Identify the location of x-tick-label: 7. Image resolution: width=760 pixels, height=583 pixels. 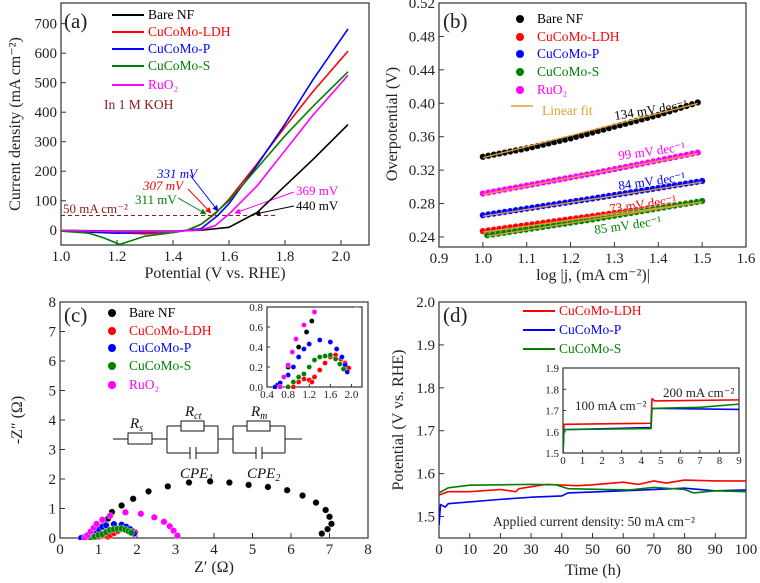
(330, 550).